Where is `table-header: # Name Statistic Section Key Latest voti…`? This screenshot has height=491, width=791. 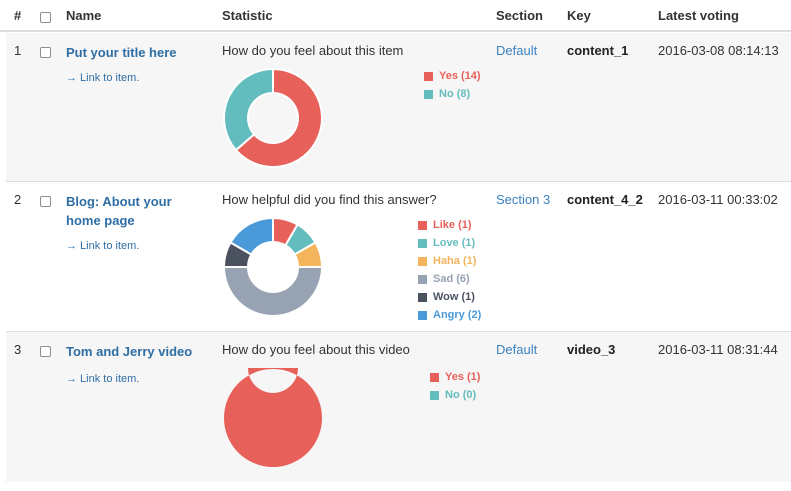 table-header: # Name Statistic Section Key Latest voti… is located at coordinates (395, 16).